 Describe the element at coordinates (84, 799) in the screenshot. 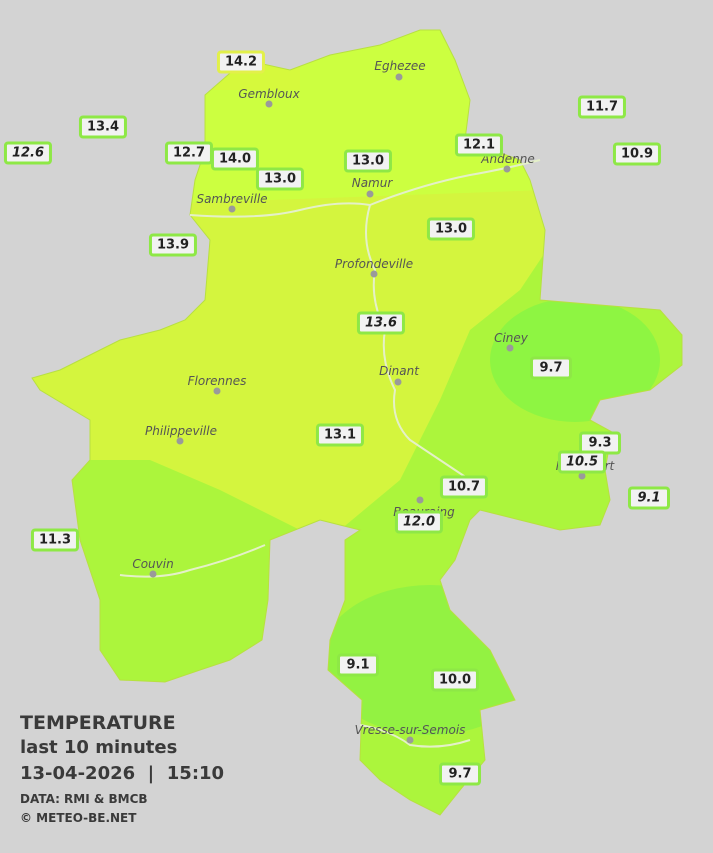

I see `legend-source: DATA: RMI & BMCB` at that location.